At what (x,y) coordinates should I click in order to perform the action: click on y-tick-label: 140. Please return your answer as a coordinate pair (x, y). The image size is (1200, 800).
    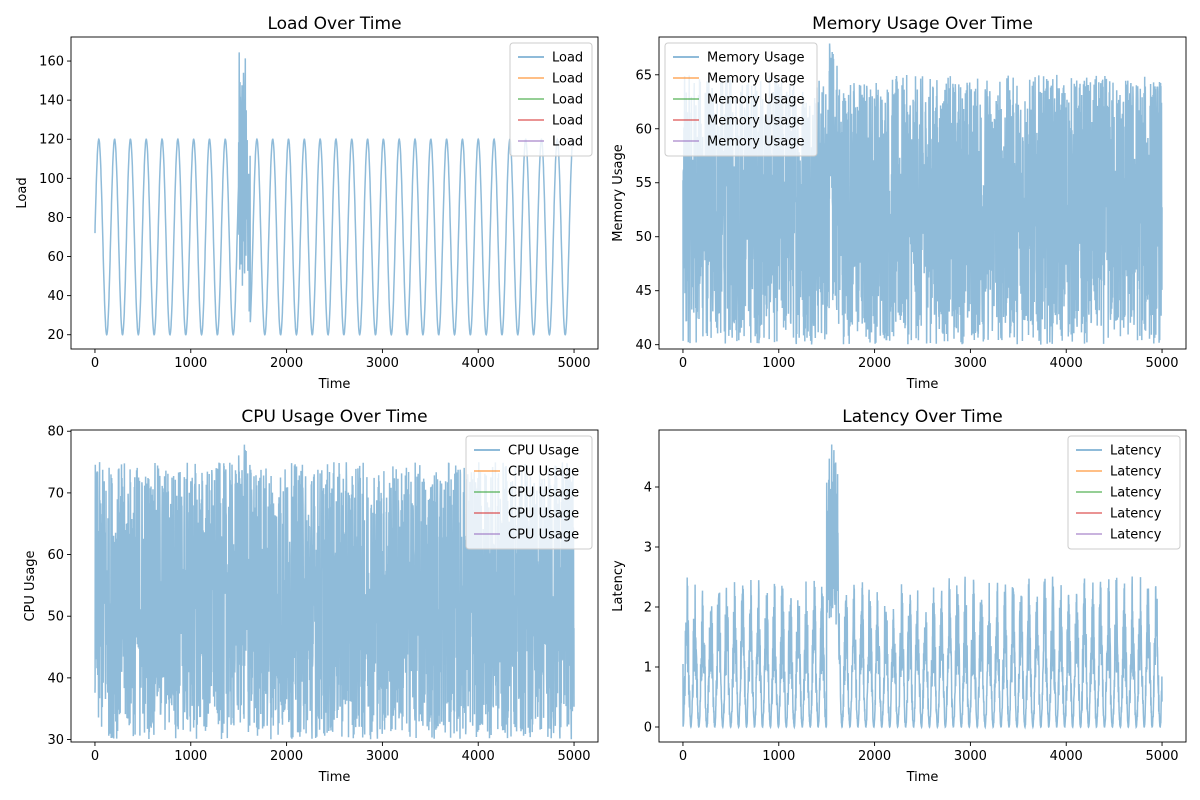
    Looking at the image, I should click on (51, 101).